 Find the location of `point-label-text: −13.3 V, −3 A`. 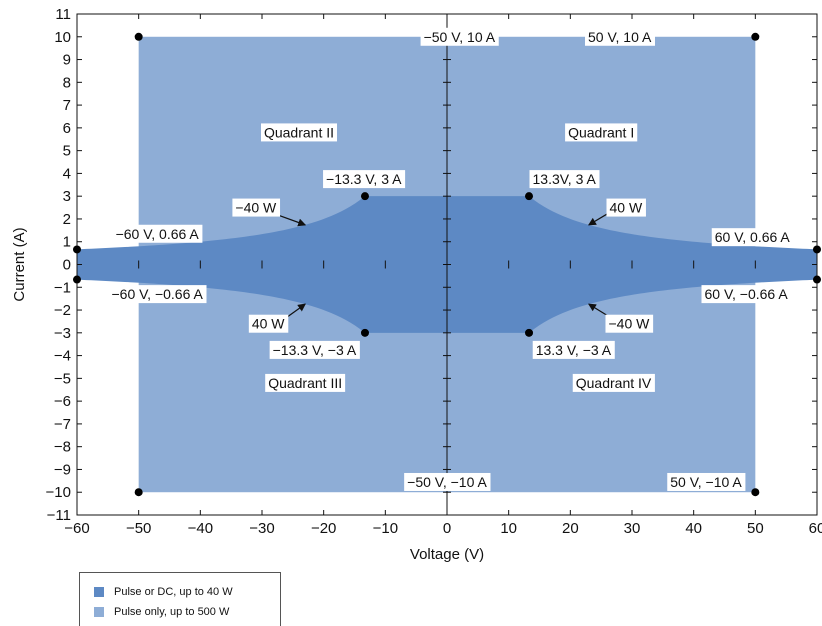

point-label-text: −13.3 V, −3 A is located at coordinates (315, 350).